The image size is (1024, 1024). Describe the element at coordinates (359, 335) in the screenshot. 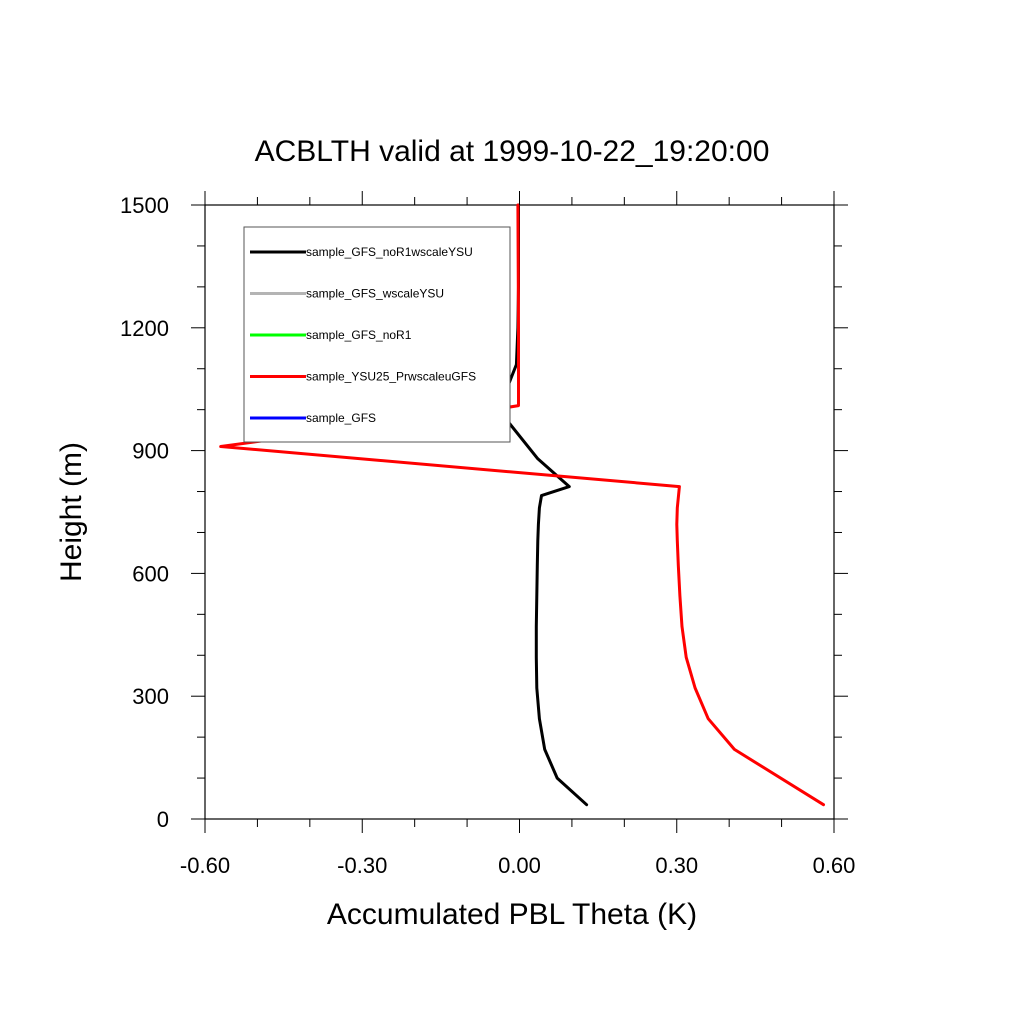

I see `legend-entry: sample_GFS_noR1` at that location.